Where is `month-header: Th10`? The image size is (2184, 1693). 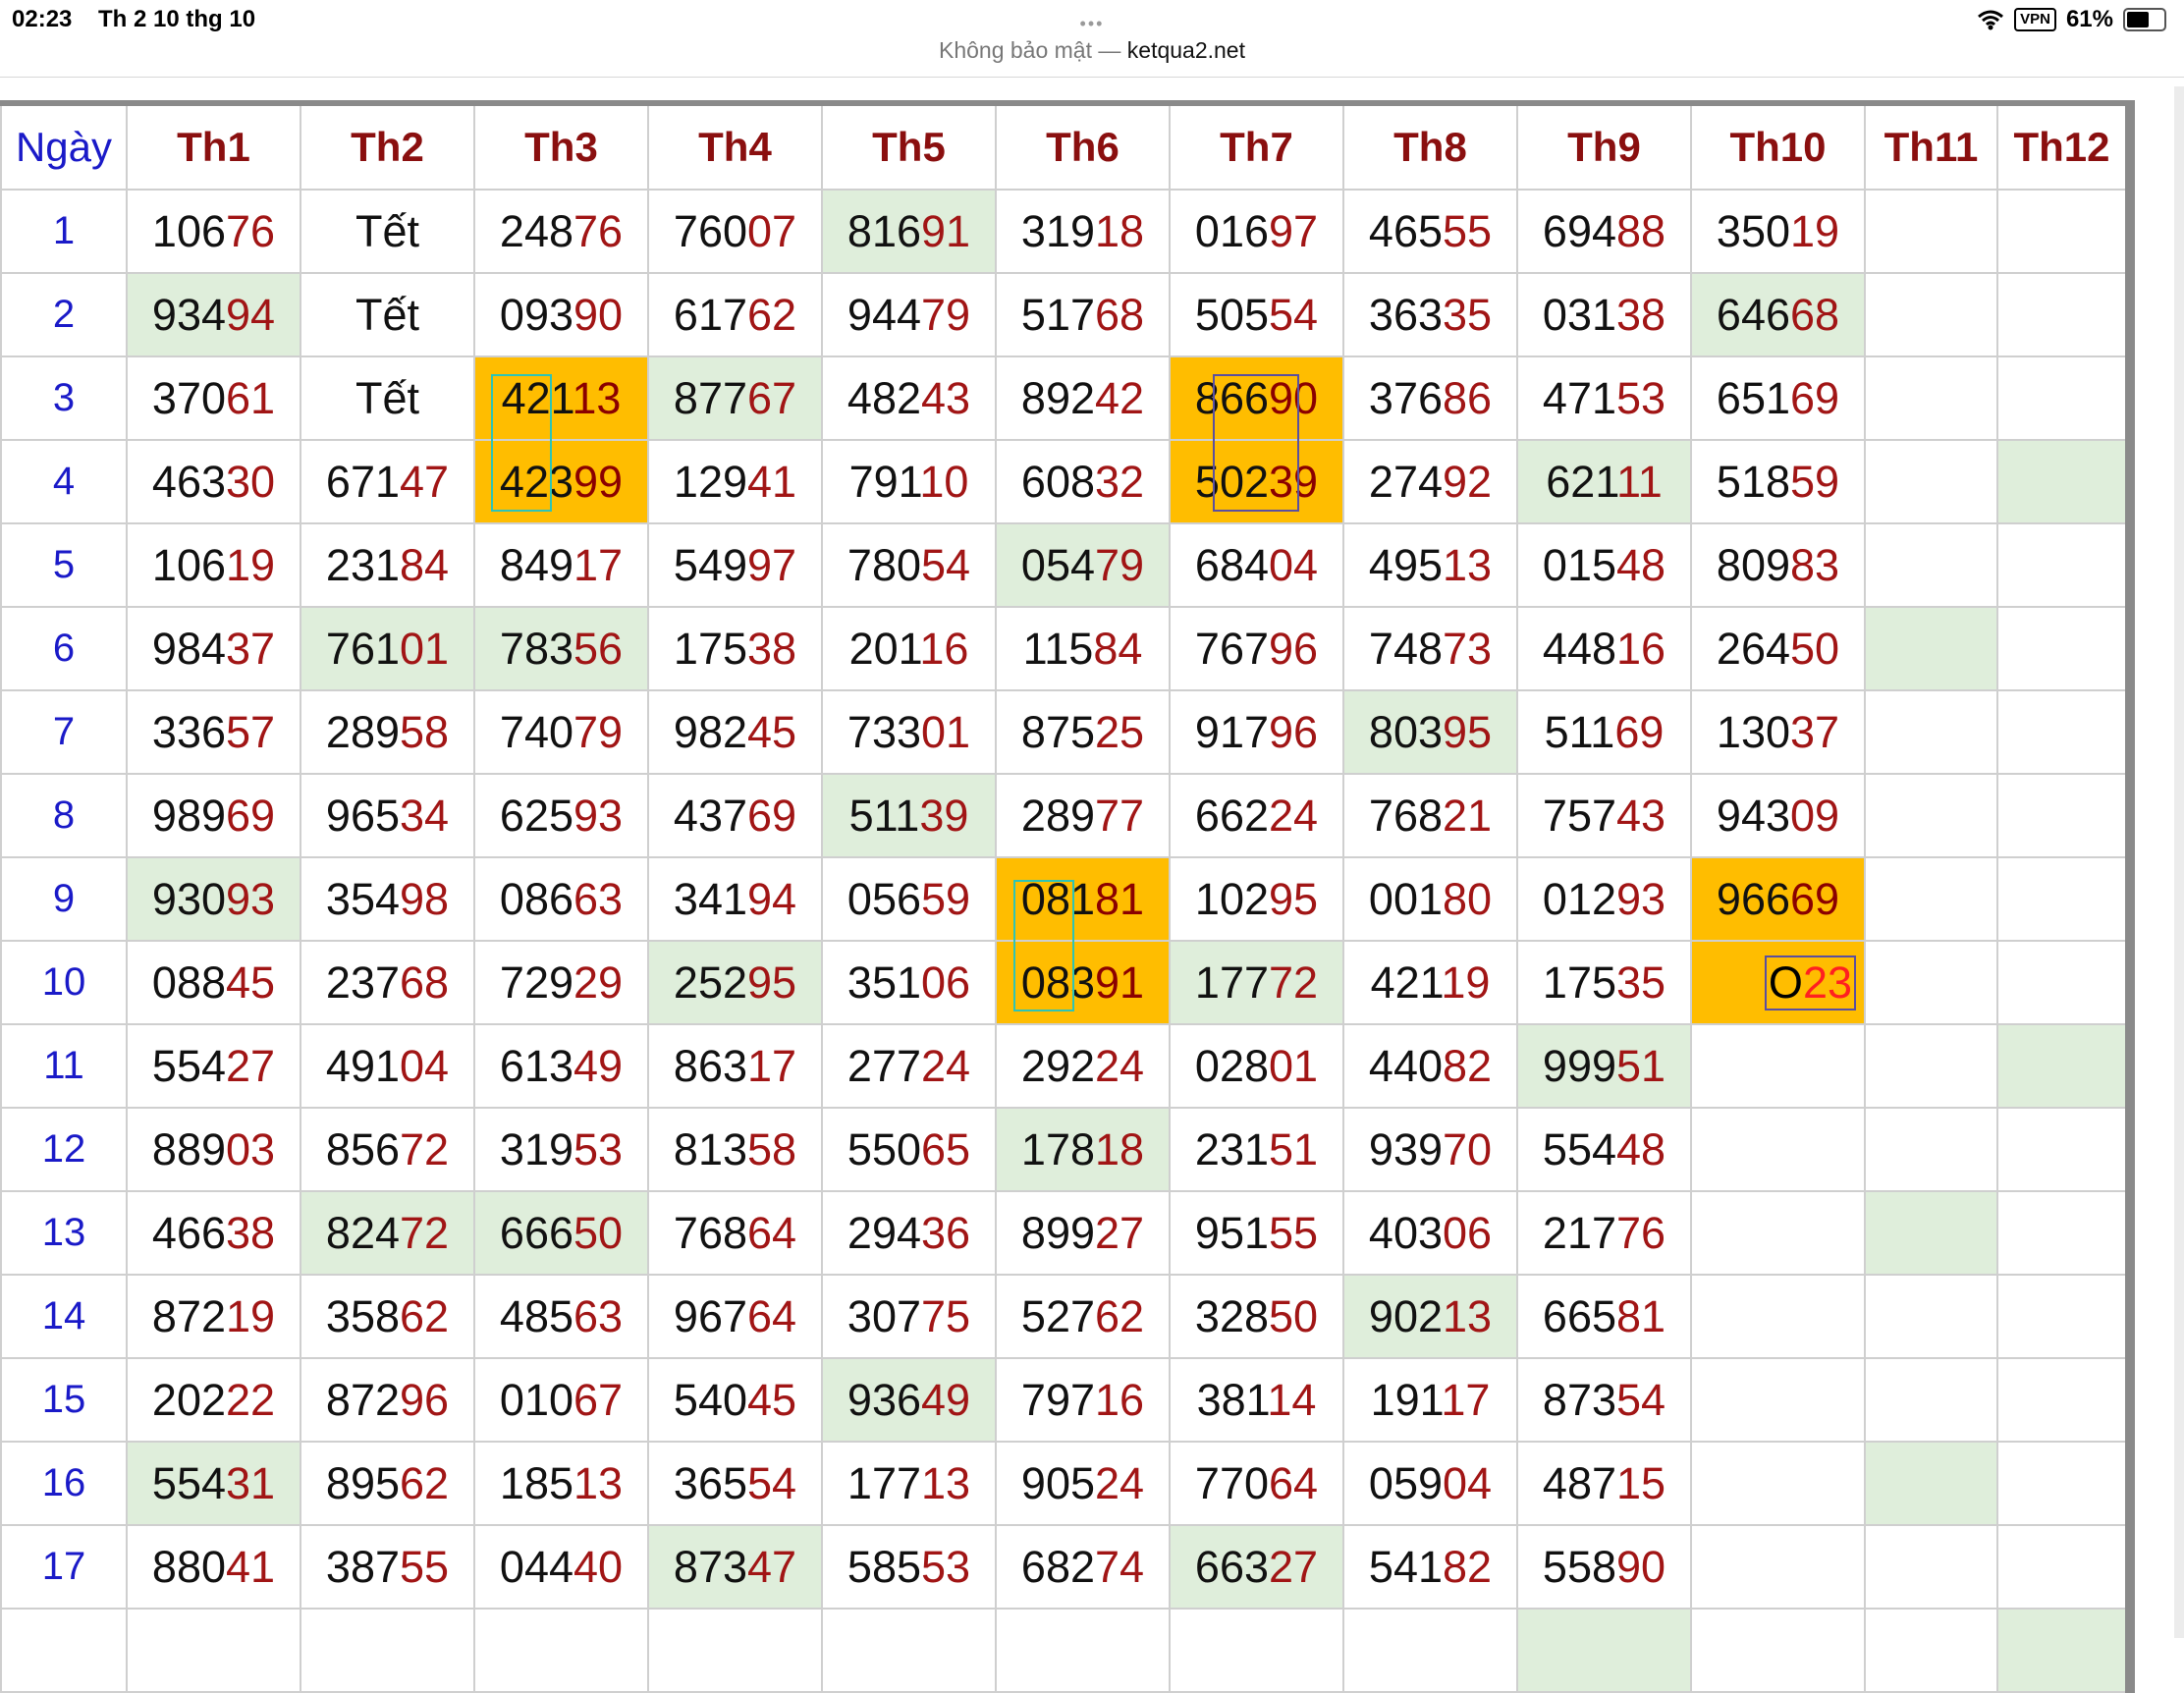
month-header: Th10 is located at coordinates (1778, 146).